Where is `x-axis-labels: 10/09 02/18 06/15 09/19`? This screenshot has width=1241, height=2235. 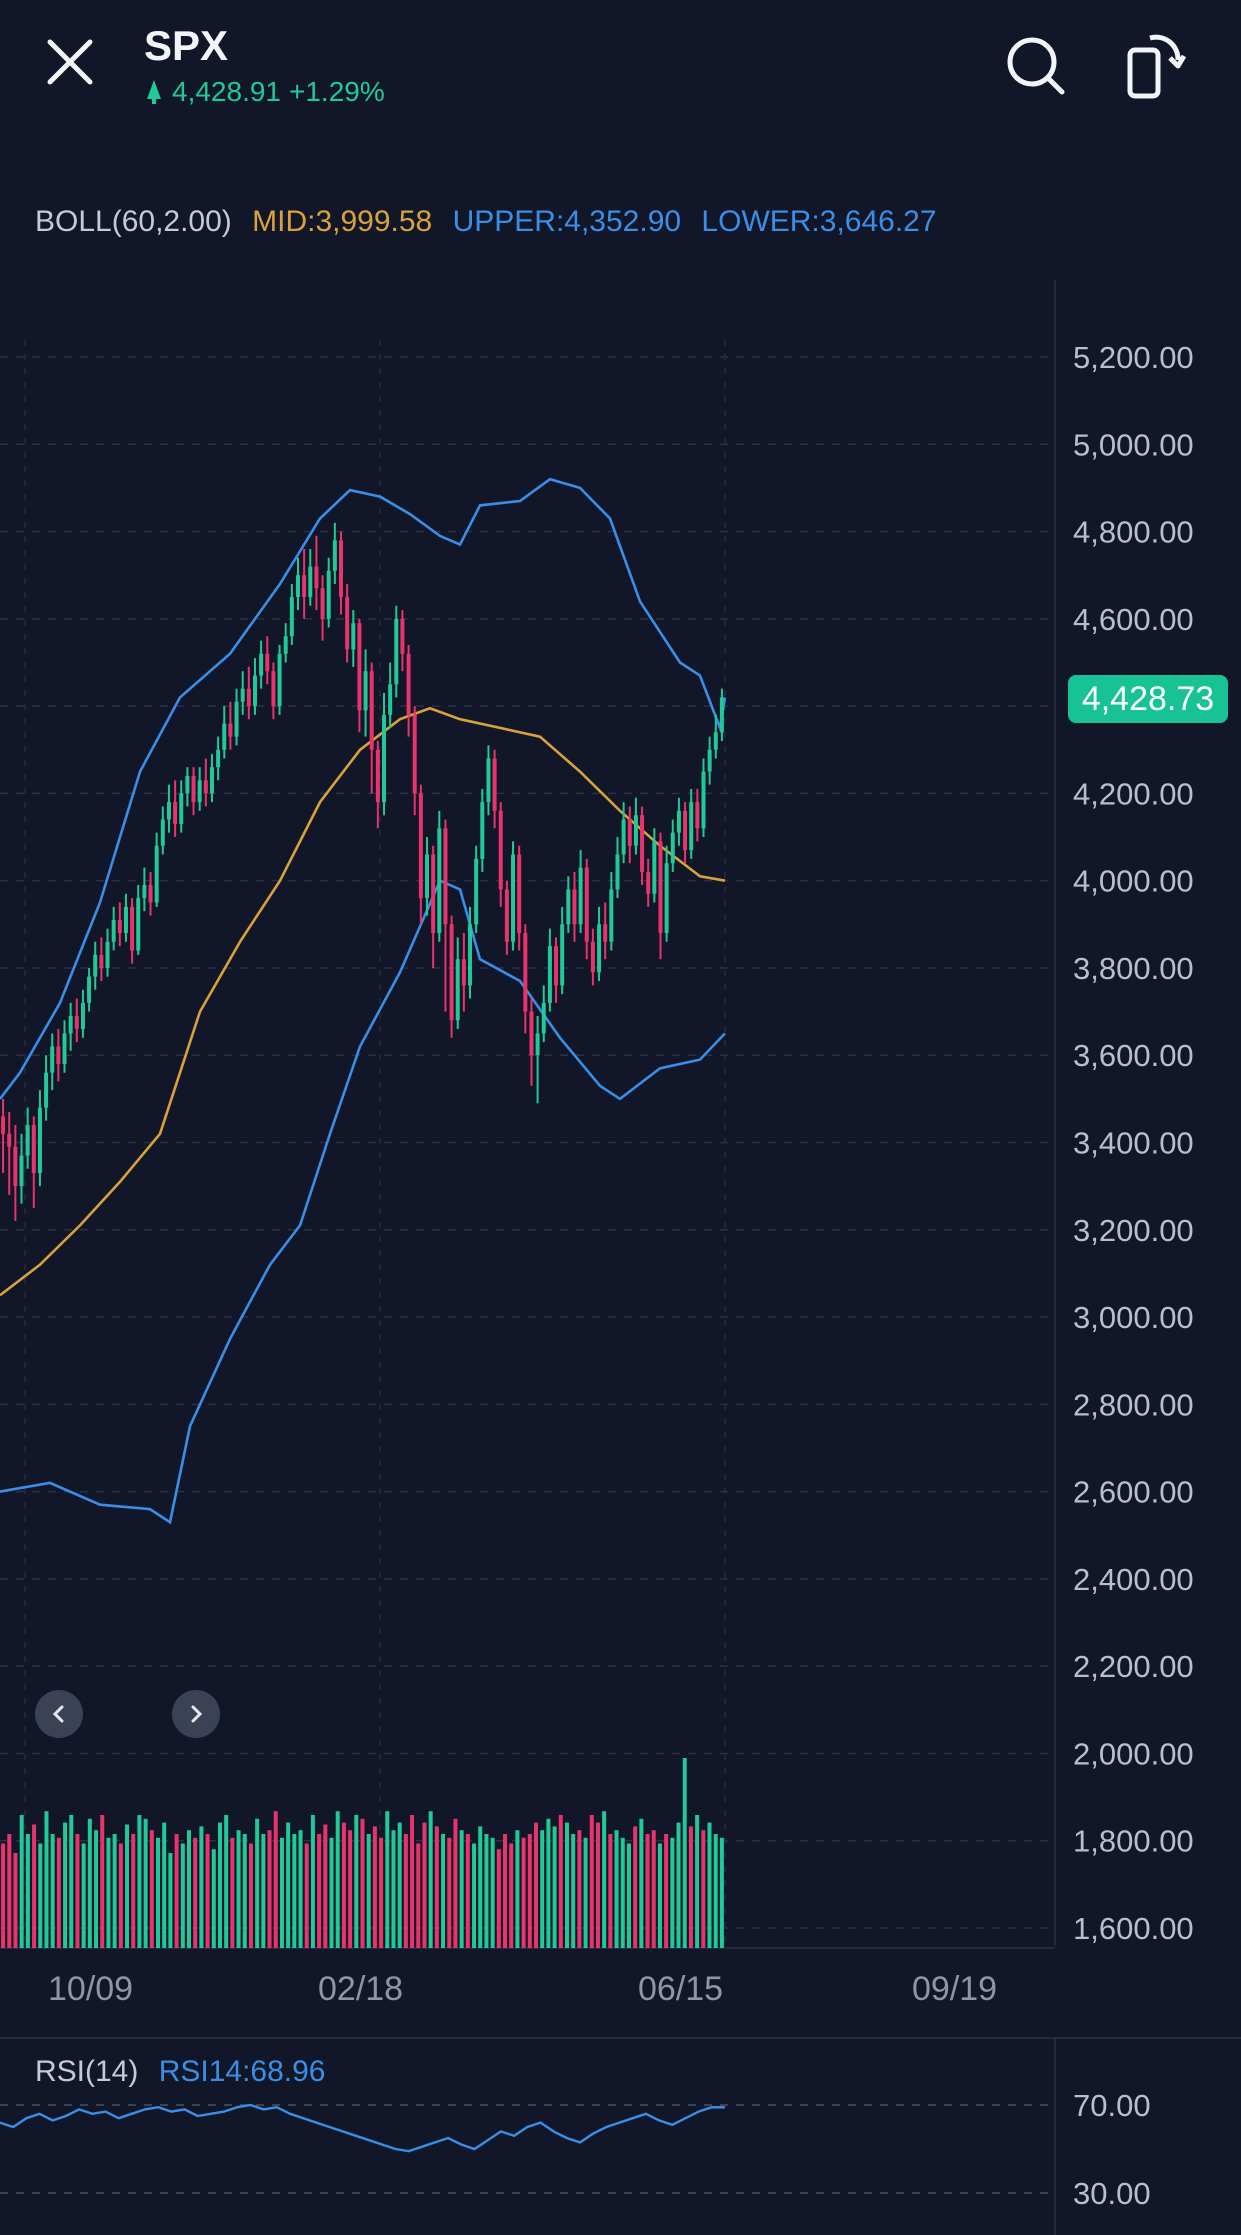
x-axis-labels: 10/09 02/18 06/15 09/19 is located at coordinates (522, 1989).